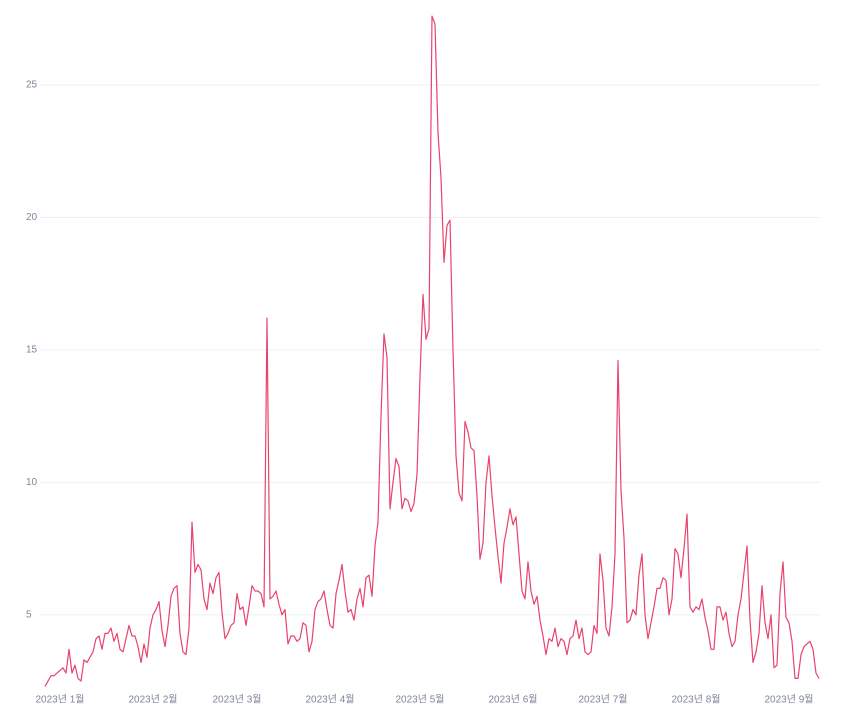  Describe the element at coordinates (420, 700) in the screenshot. I see `x-tick-label: 2023년 5월` at that location.